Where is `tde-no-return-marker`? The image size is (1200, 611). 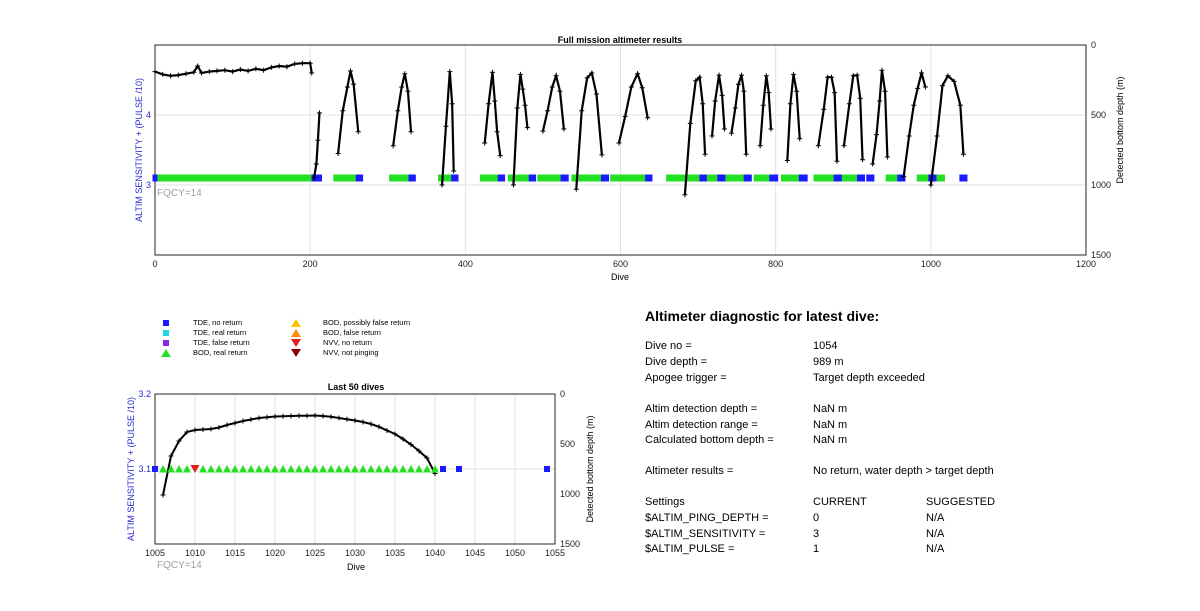
tde-no-return-marker is located at coordinates (547, 469).